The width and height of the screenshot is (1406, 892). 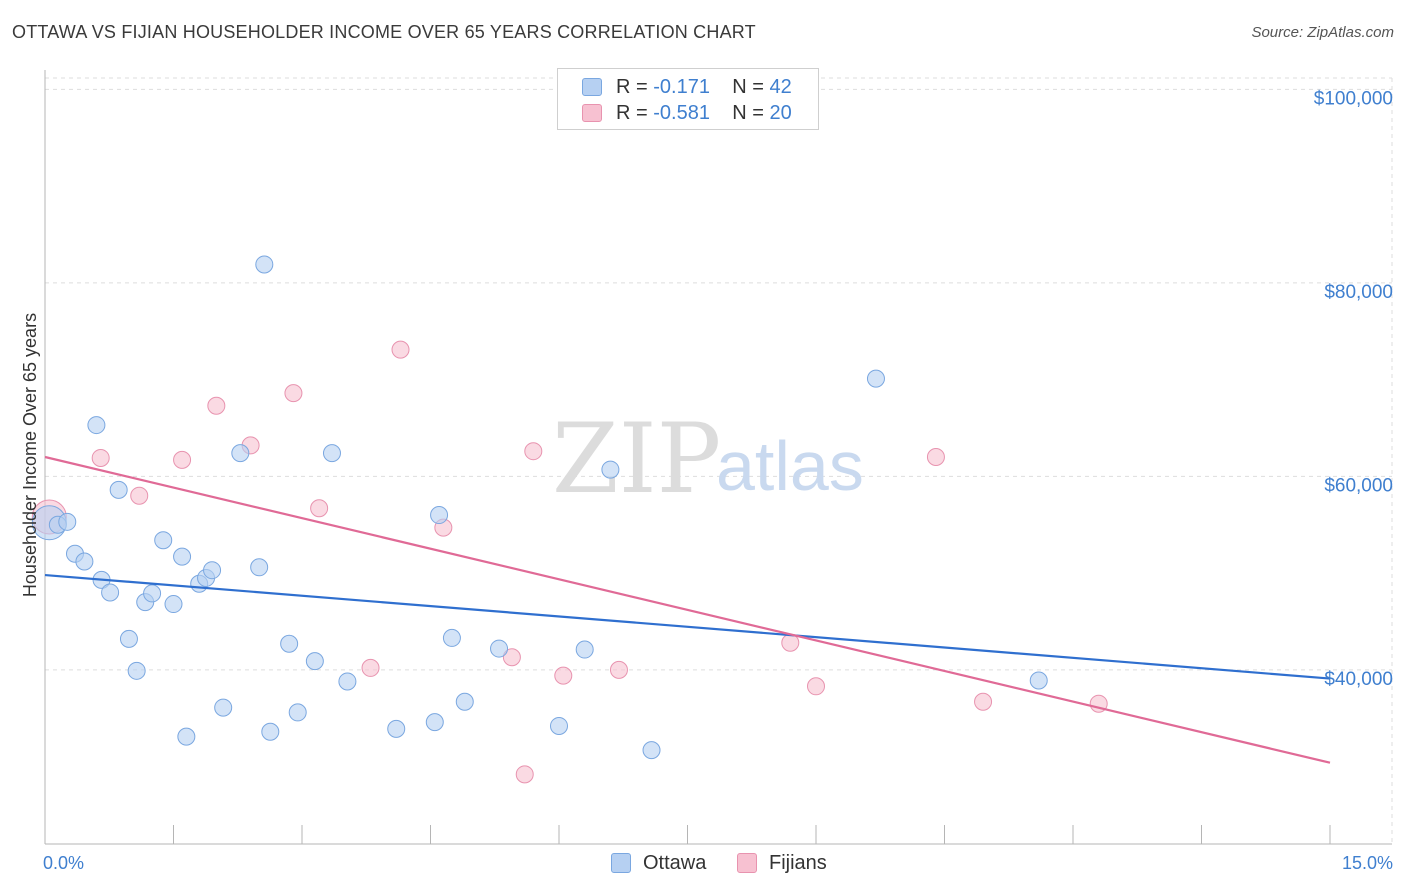 What do you see at coordinates (1358, 485) in the screenshot?
I see `y-tick-label: $60,000` at bounding box center [1358, 485].